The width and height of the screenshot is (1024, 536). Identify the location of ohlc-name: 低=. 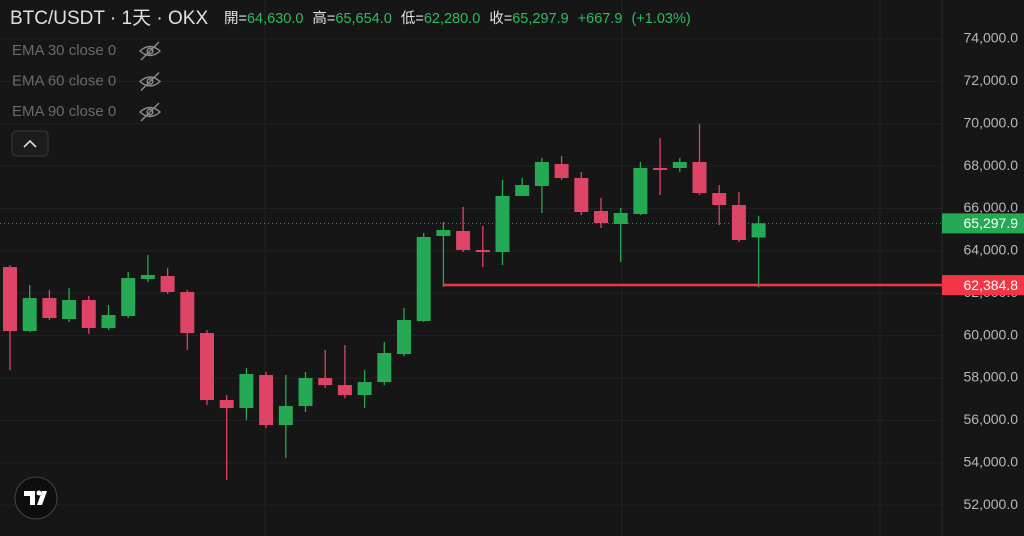
(412, 18).